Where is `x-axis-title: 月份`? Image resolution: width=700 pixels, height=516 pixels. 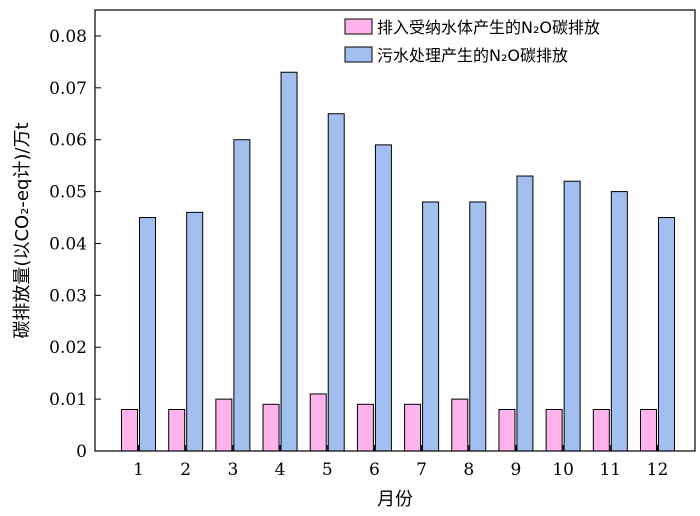
x-axis-title: 月份 is located at coordinates (395, 499).